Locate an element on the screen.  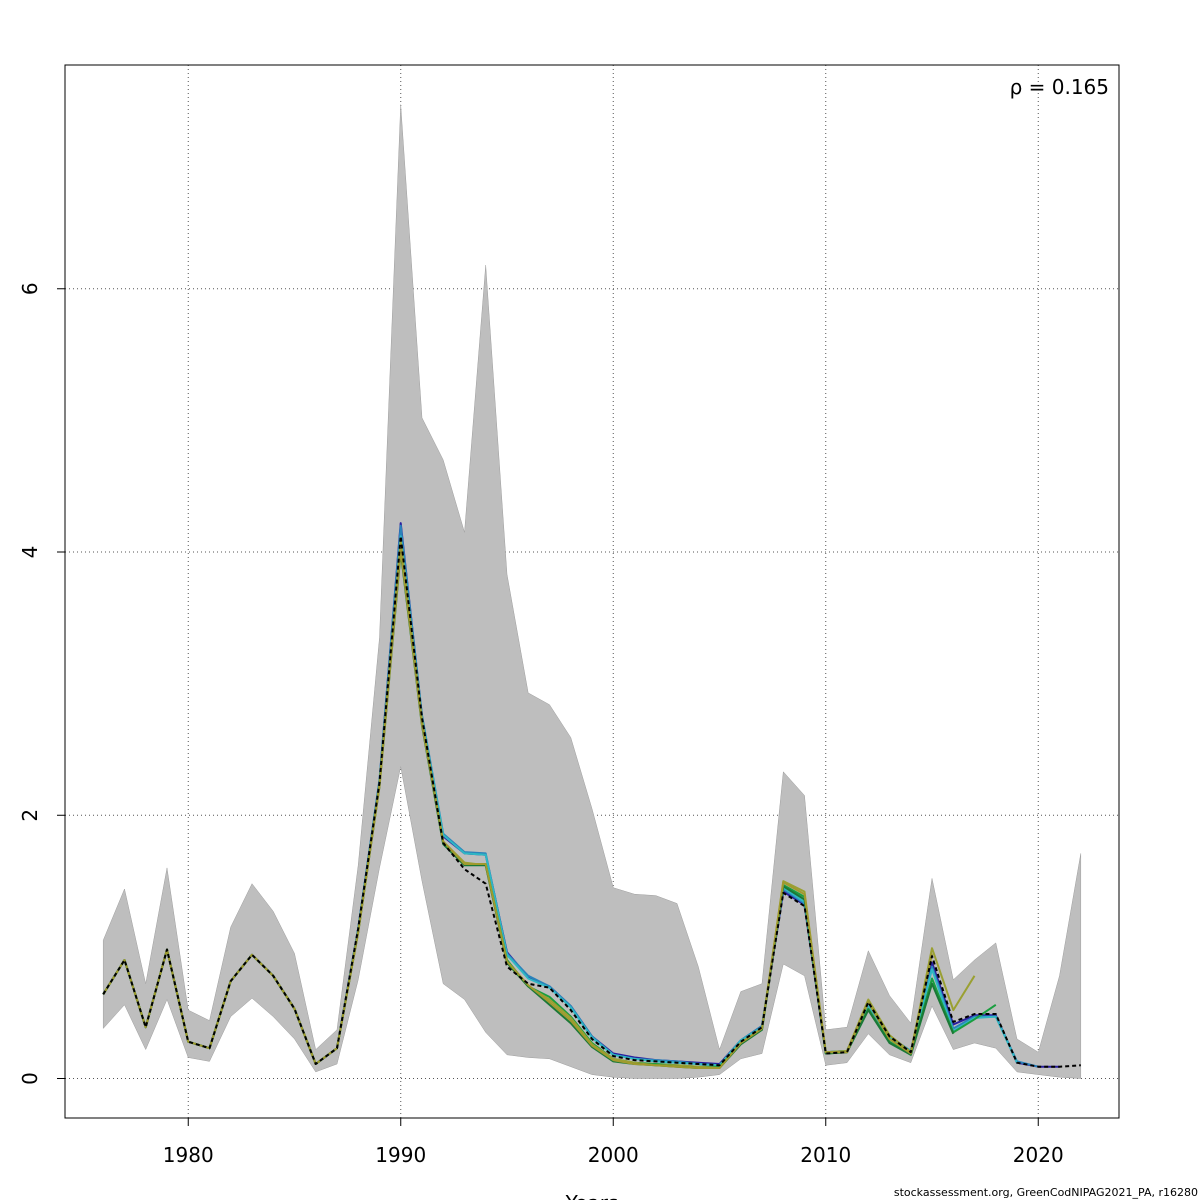
x-tick-label: 1980 is located at coordinates (188, 1155).